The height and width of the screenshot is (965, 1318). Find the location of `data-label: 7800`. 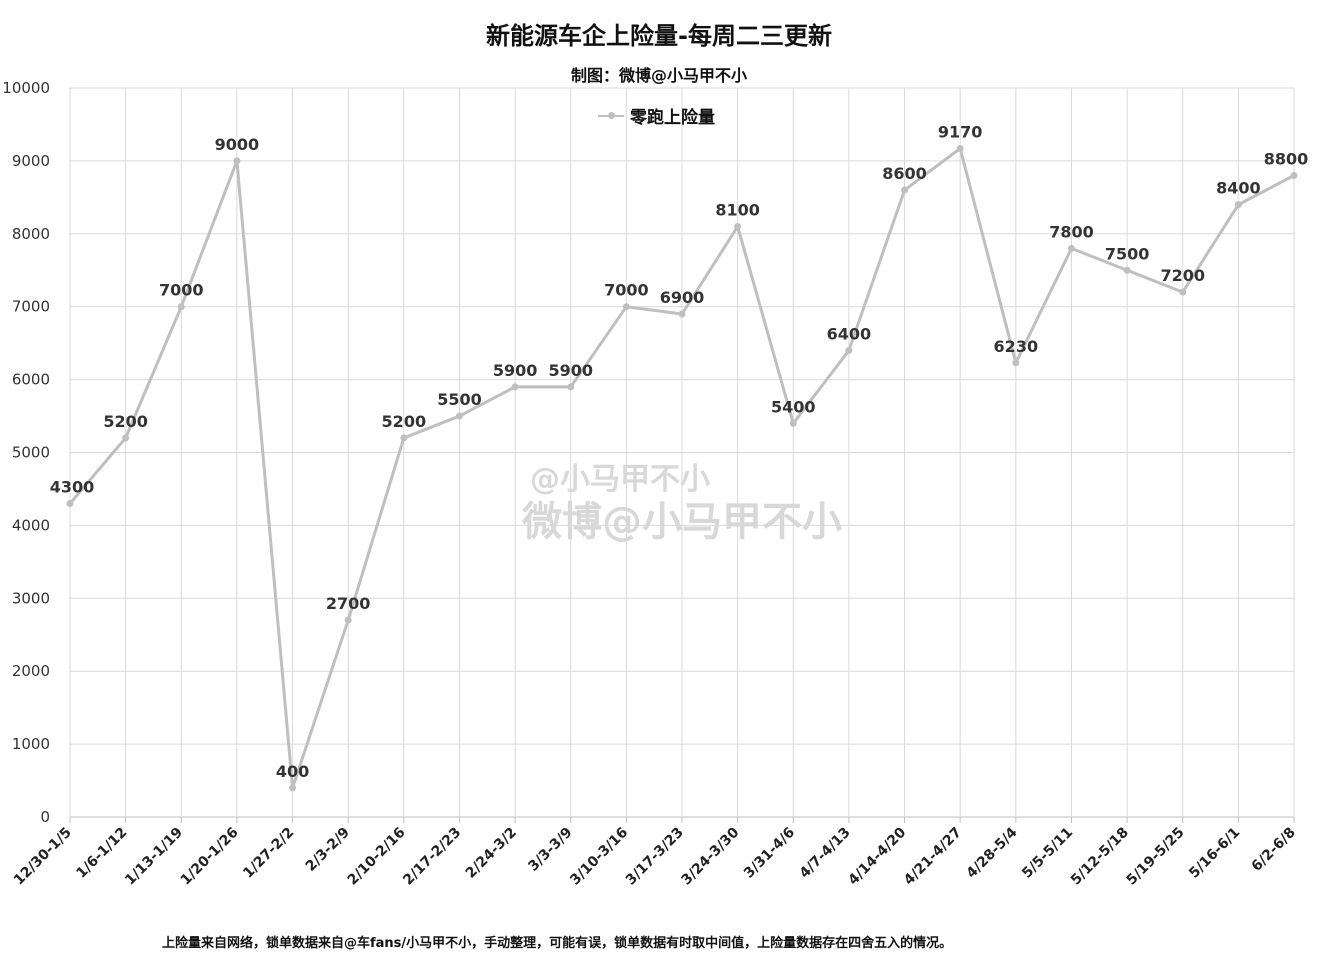

data-label: 7800 is located at coordinates (1071, 231).